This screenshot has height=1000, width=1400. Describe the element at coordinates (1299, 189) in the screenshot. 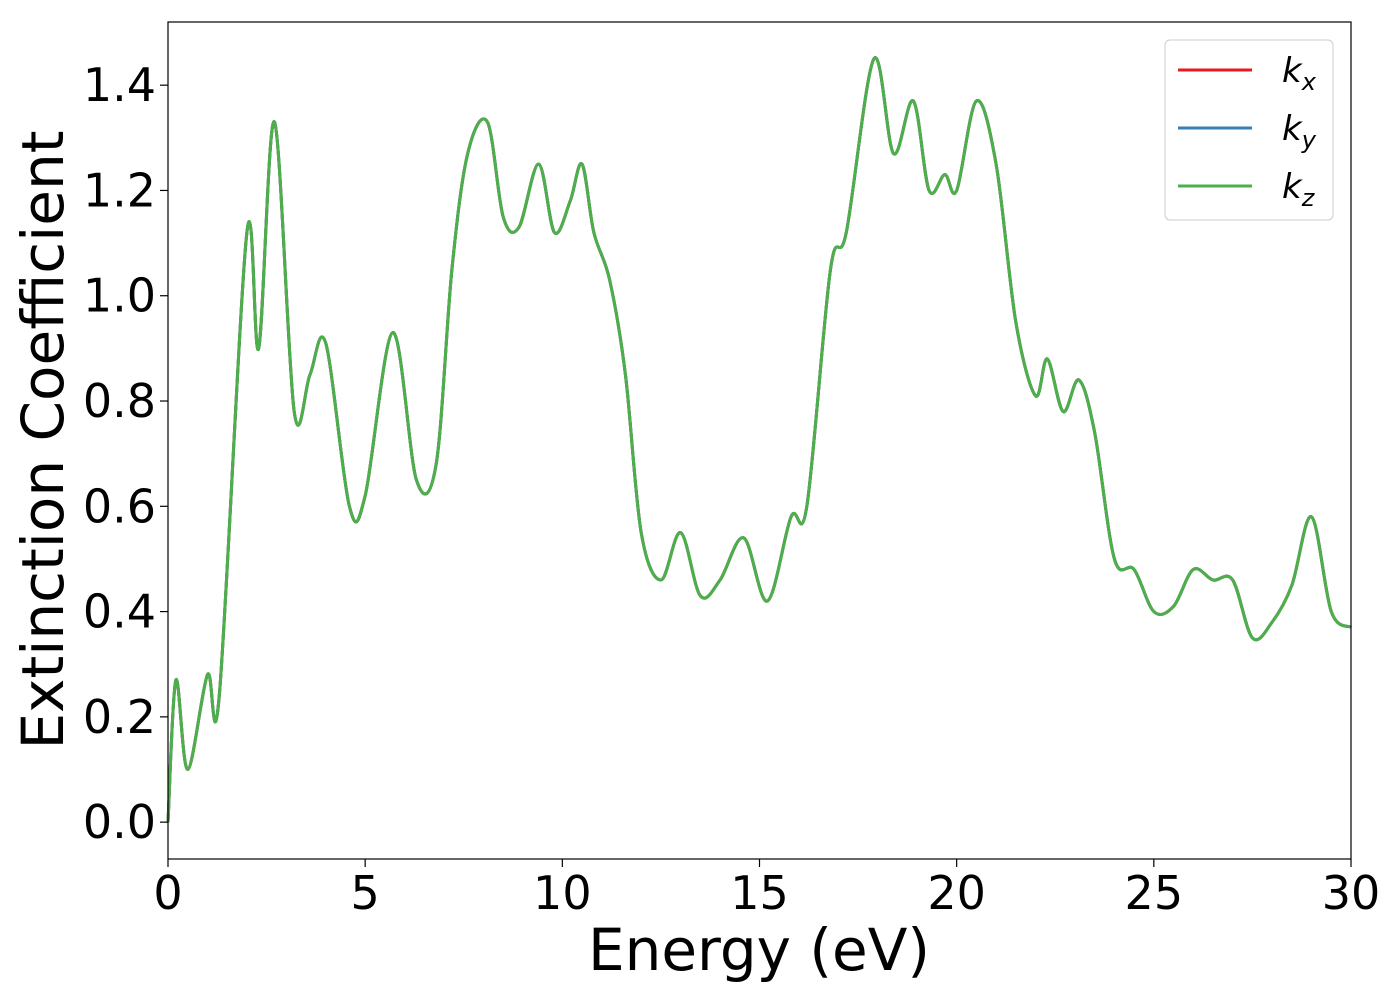

I see `legend-label-z: kz` at that location.